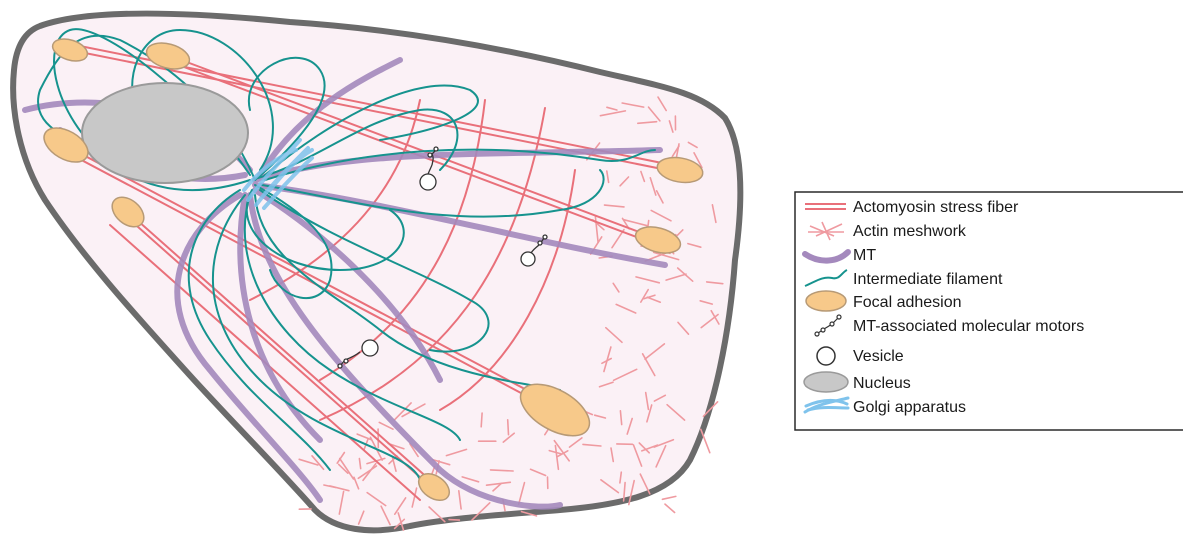  I want to click on legend-label-stress-fiber: Actomyosin stress fiber, so click(936, 207).